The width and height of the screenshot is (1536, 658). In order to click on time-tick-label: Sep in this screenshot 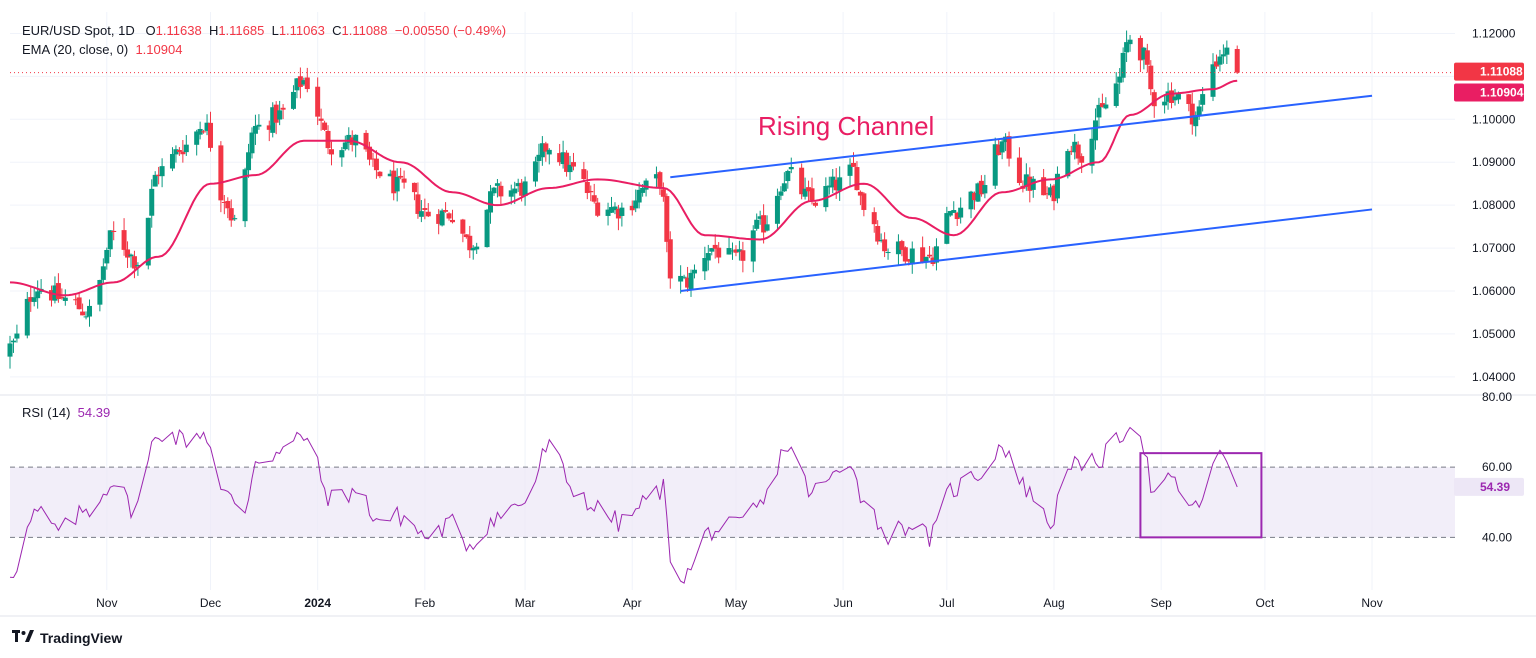, I will do `click(1161, 603)`.